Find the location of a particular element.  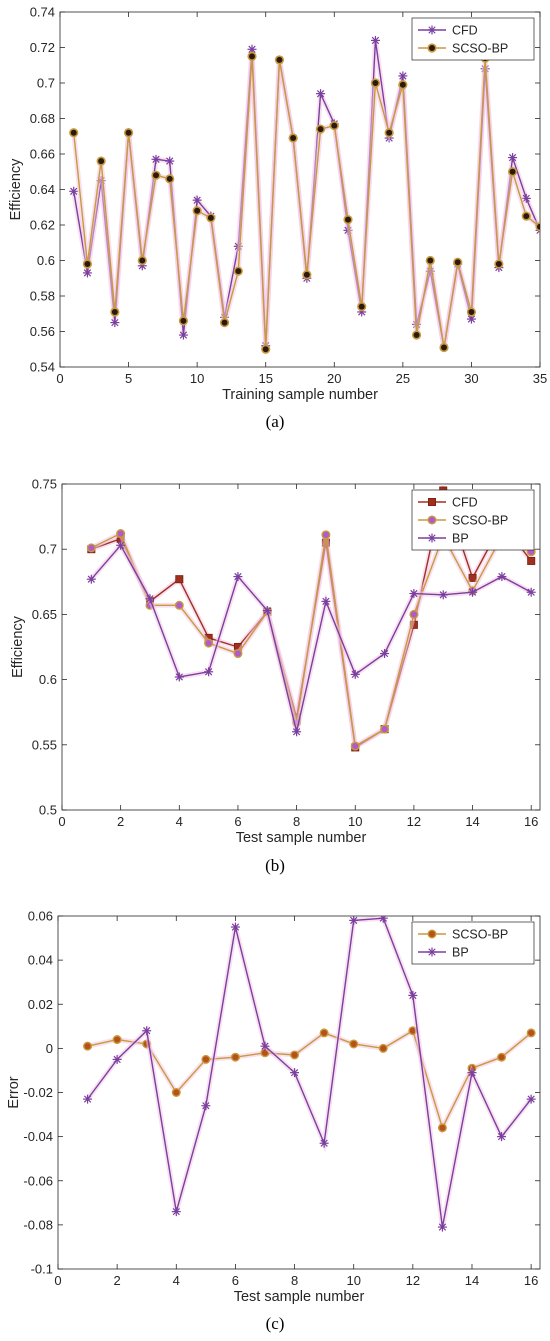

legend-label-b-0: CFD is located at coordinates (465, 503).